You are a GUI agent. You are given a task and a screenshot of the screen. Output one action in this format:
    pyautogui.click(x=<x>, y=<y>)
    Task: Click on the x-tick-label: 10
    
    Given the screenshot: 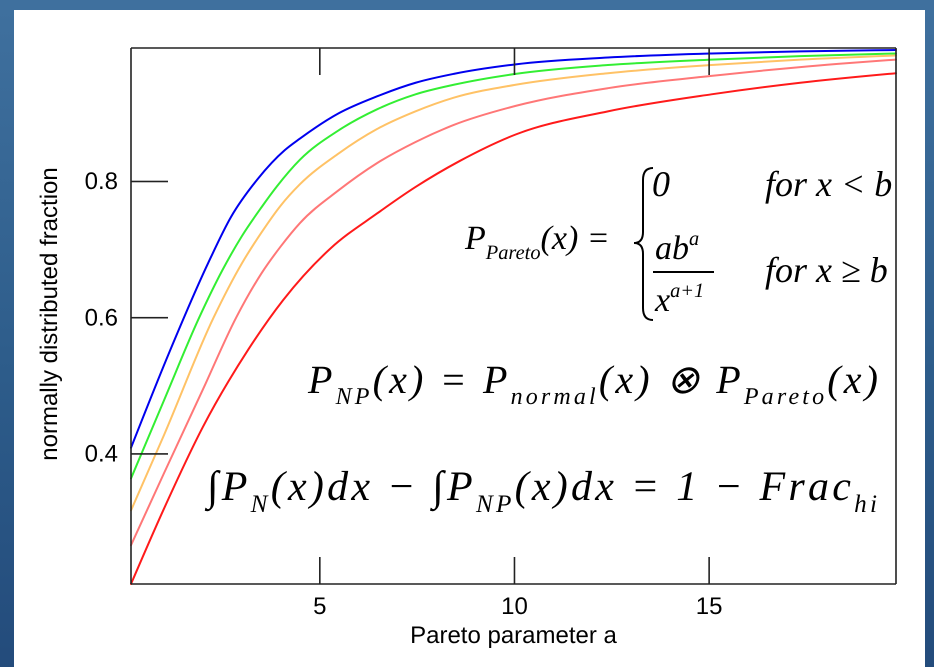 What is the action you would take?
    pyautogui.click(x=514, y=606)
    